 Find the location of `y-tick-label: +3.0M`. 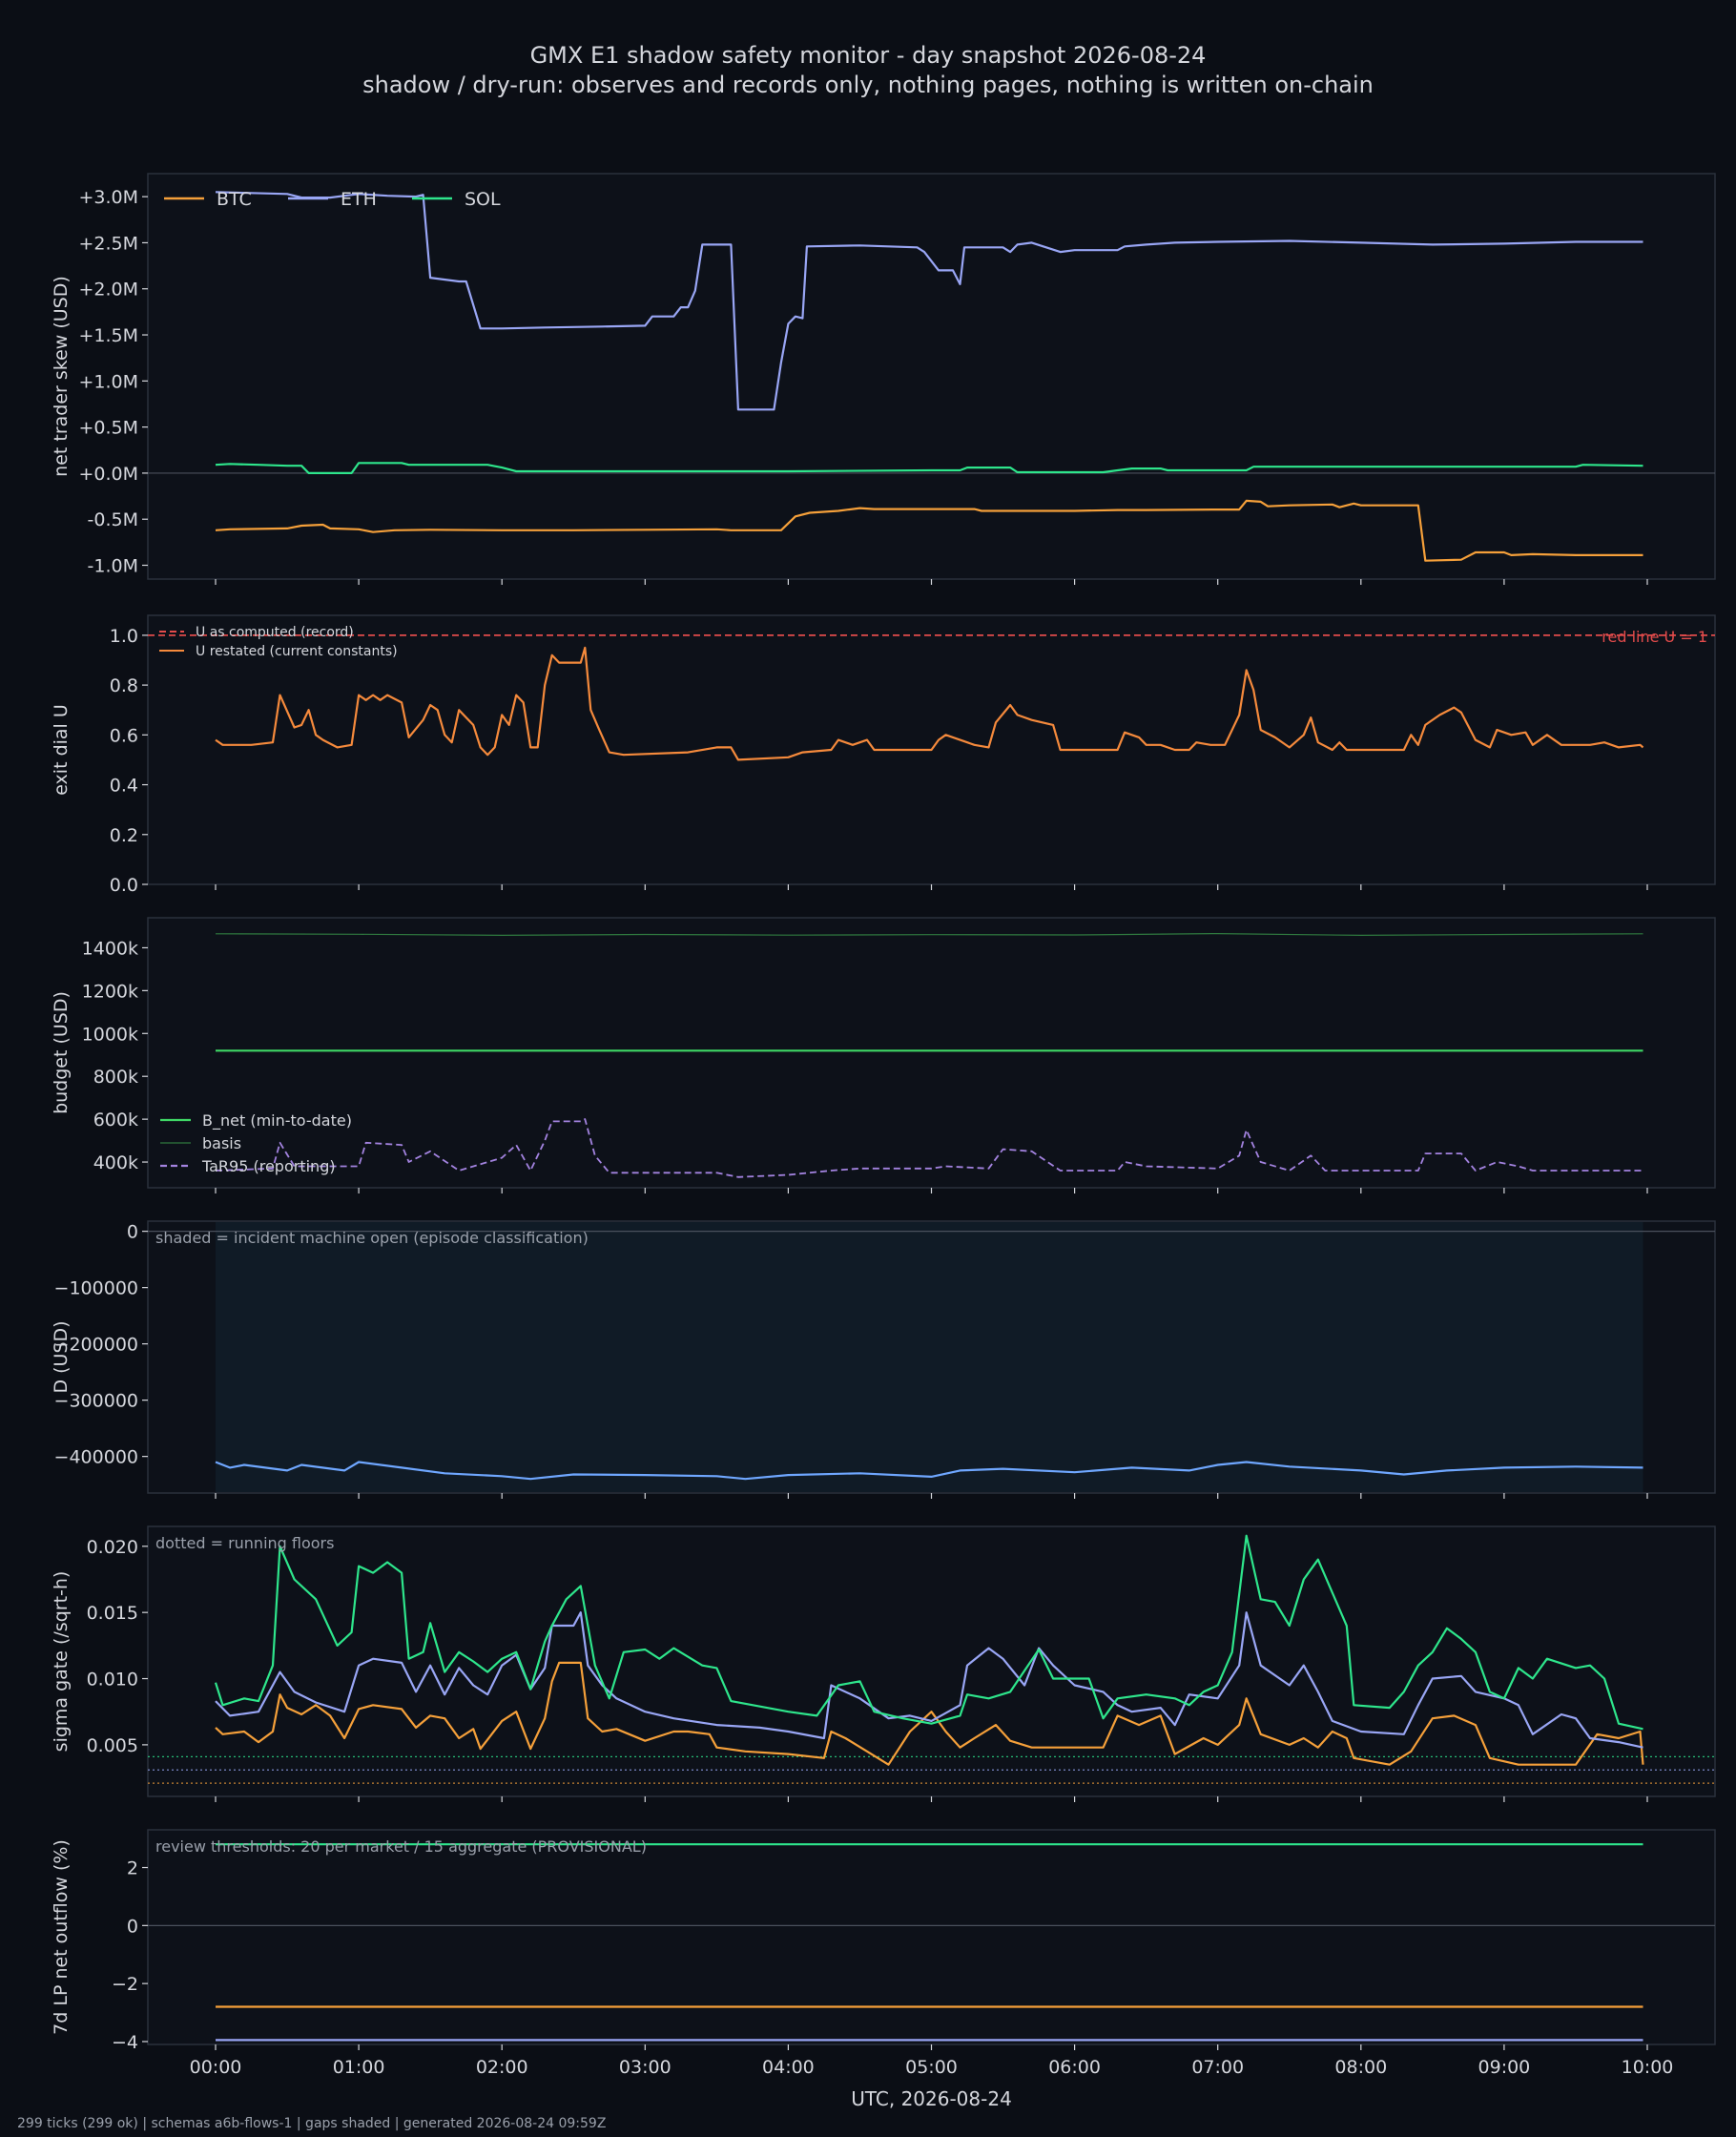

y-tick-label: +3.0M is located at coordinates (108, 197).